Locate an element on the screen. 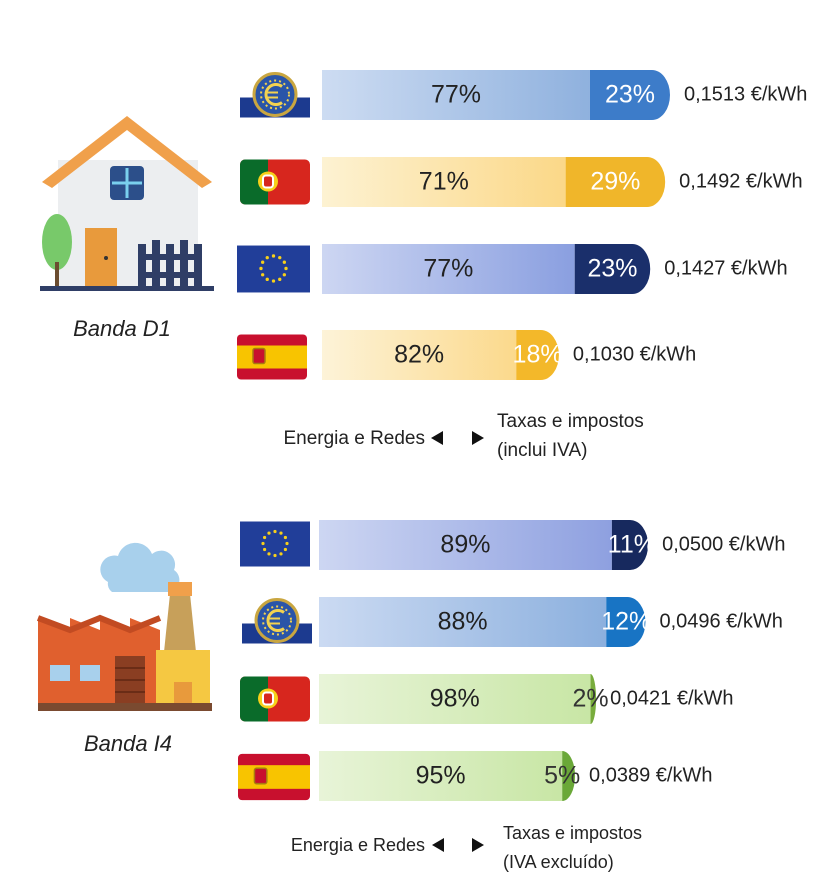 The width and height of the screenshot is (835, 888). factory-icon is located at coordinates (124, 626).